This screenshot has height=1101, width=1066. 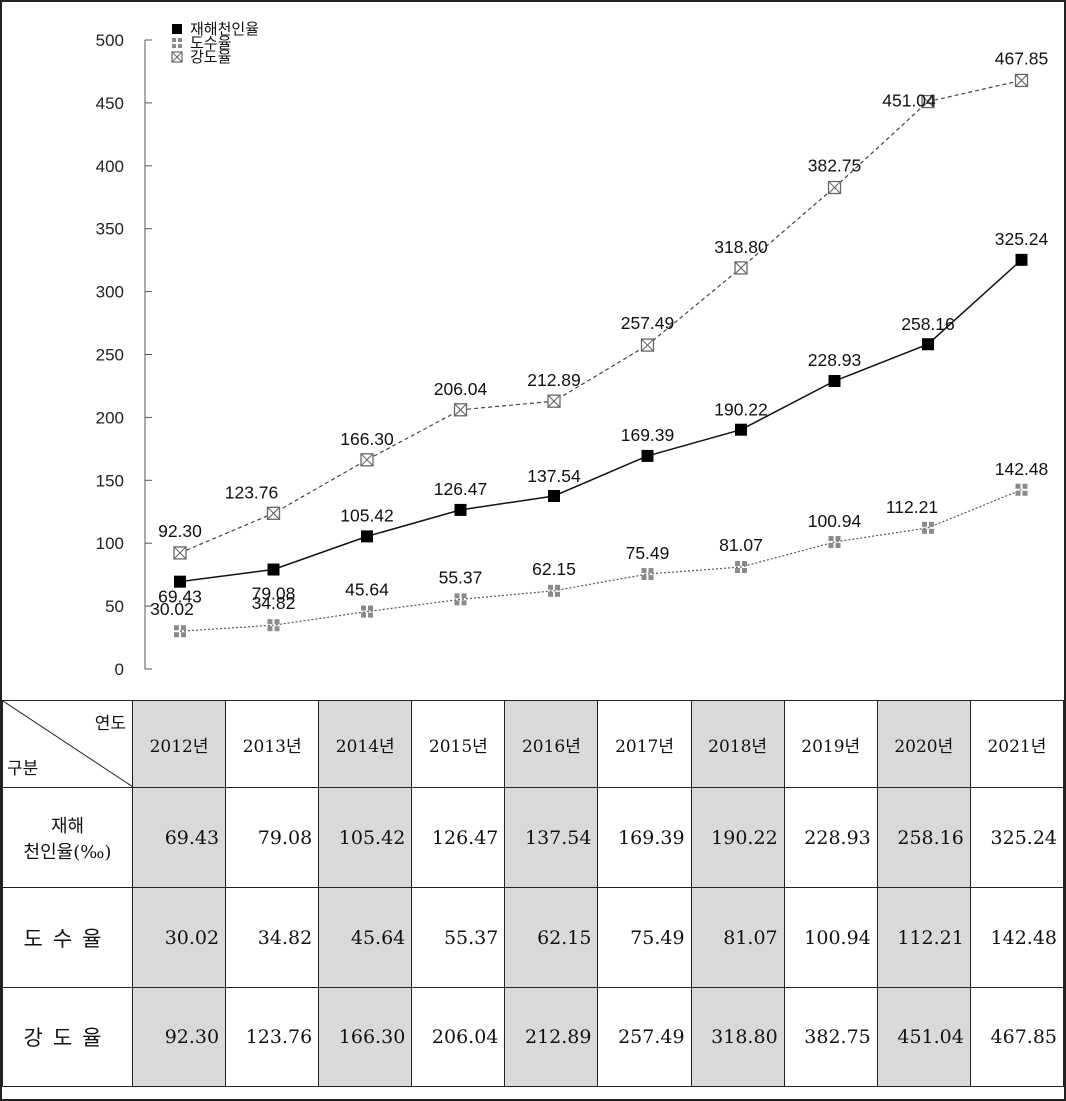 I want to click on y-tick-label: 50, so click(x=114, y=606).